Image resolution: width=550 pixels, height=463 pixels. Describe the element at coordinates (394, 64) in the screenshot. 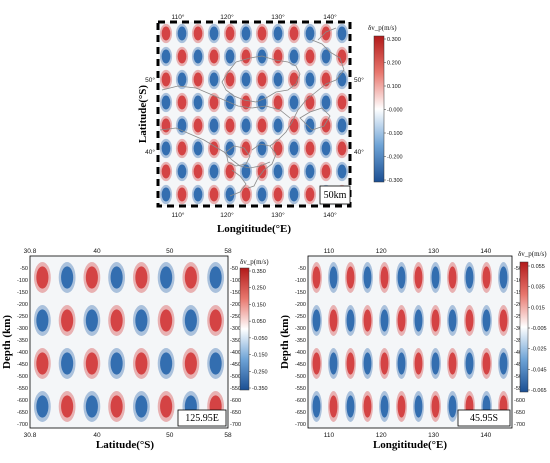

I see `map-colorbar-tick-label: 0.200` at that location.